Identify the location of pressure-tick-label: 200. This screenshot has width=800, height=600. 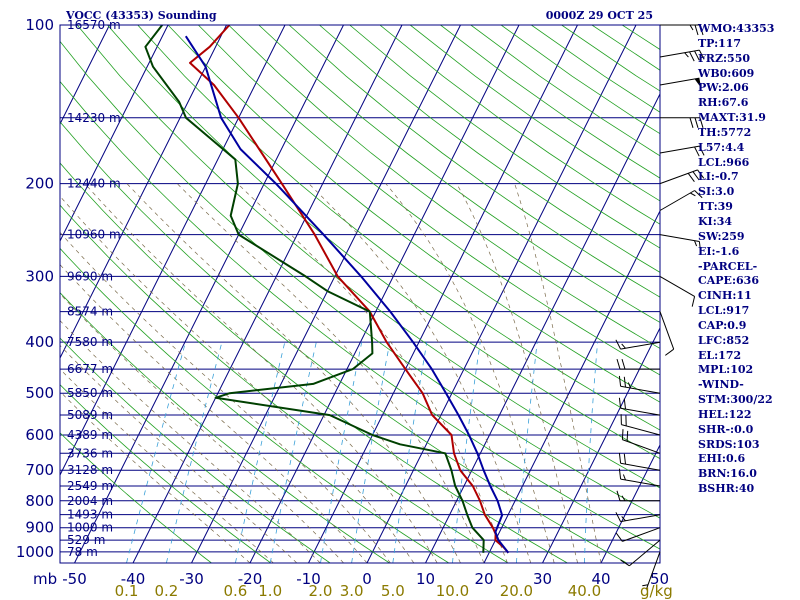
(39, 184).